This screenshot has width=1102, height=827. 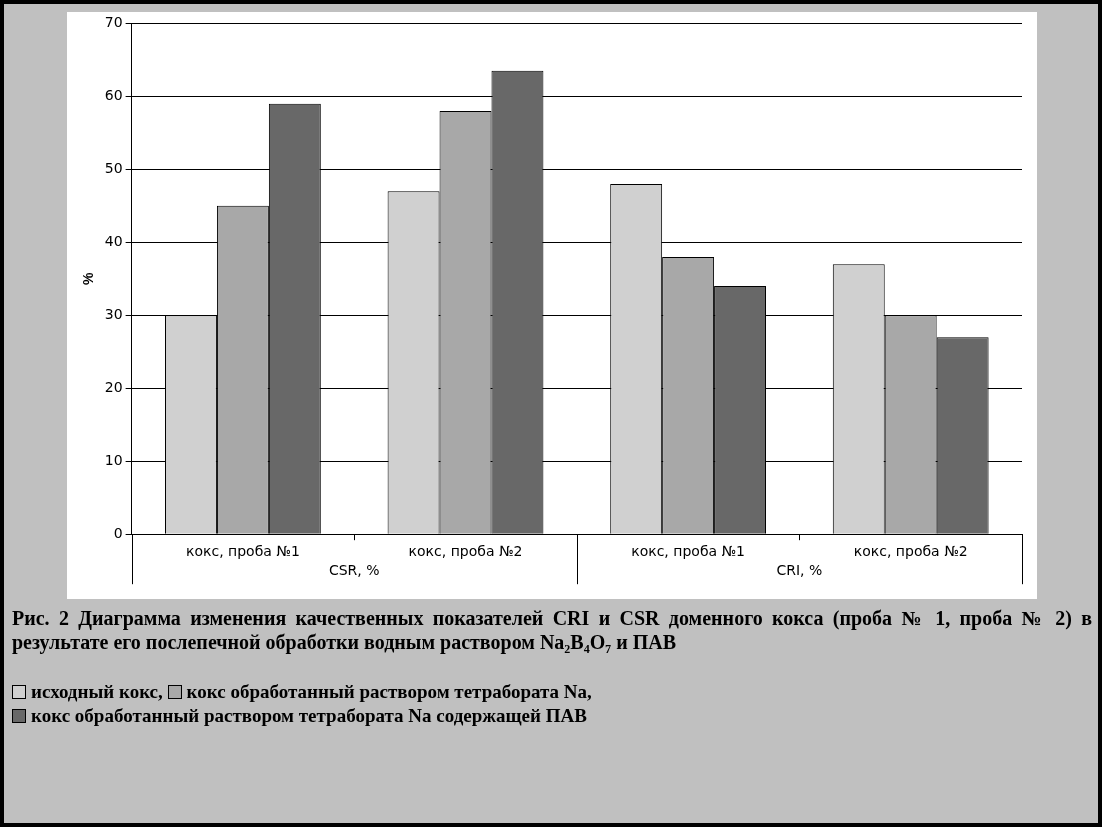 I want to click on y-axis-title: %, so click(x=88, y=279).